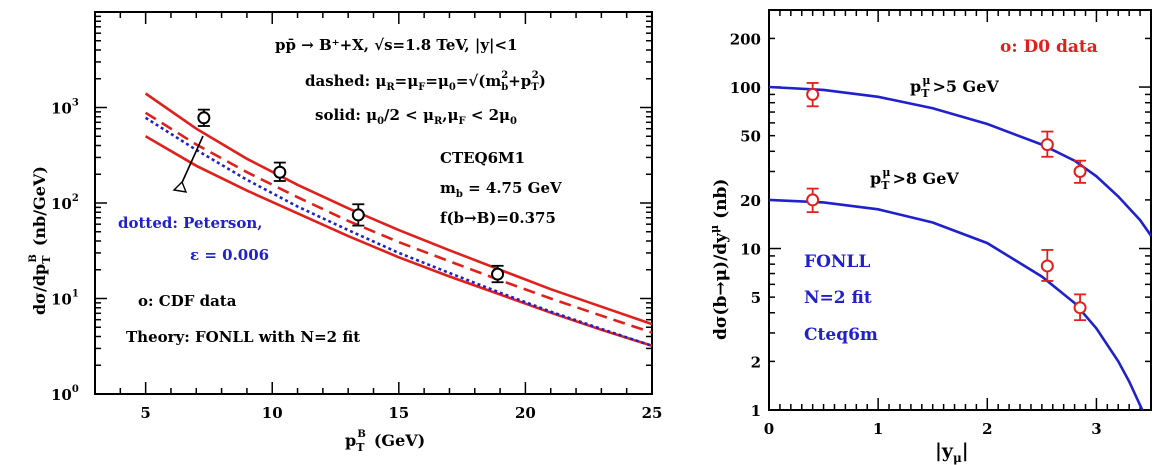  What do you see at coordinates (987, 429) in the screenshot?
I see `x-tick-label: 2` at bounding box center [987, 429].